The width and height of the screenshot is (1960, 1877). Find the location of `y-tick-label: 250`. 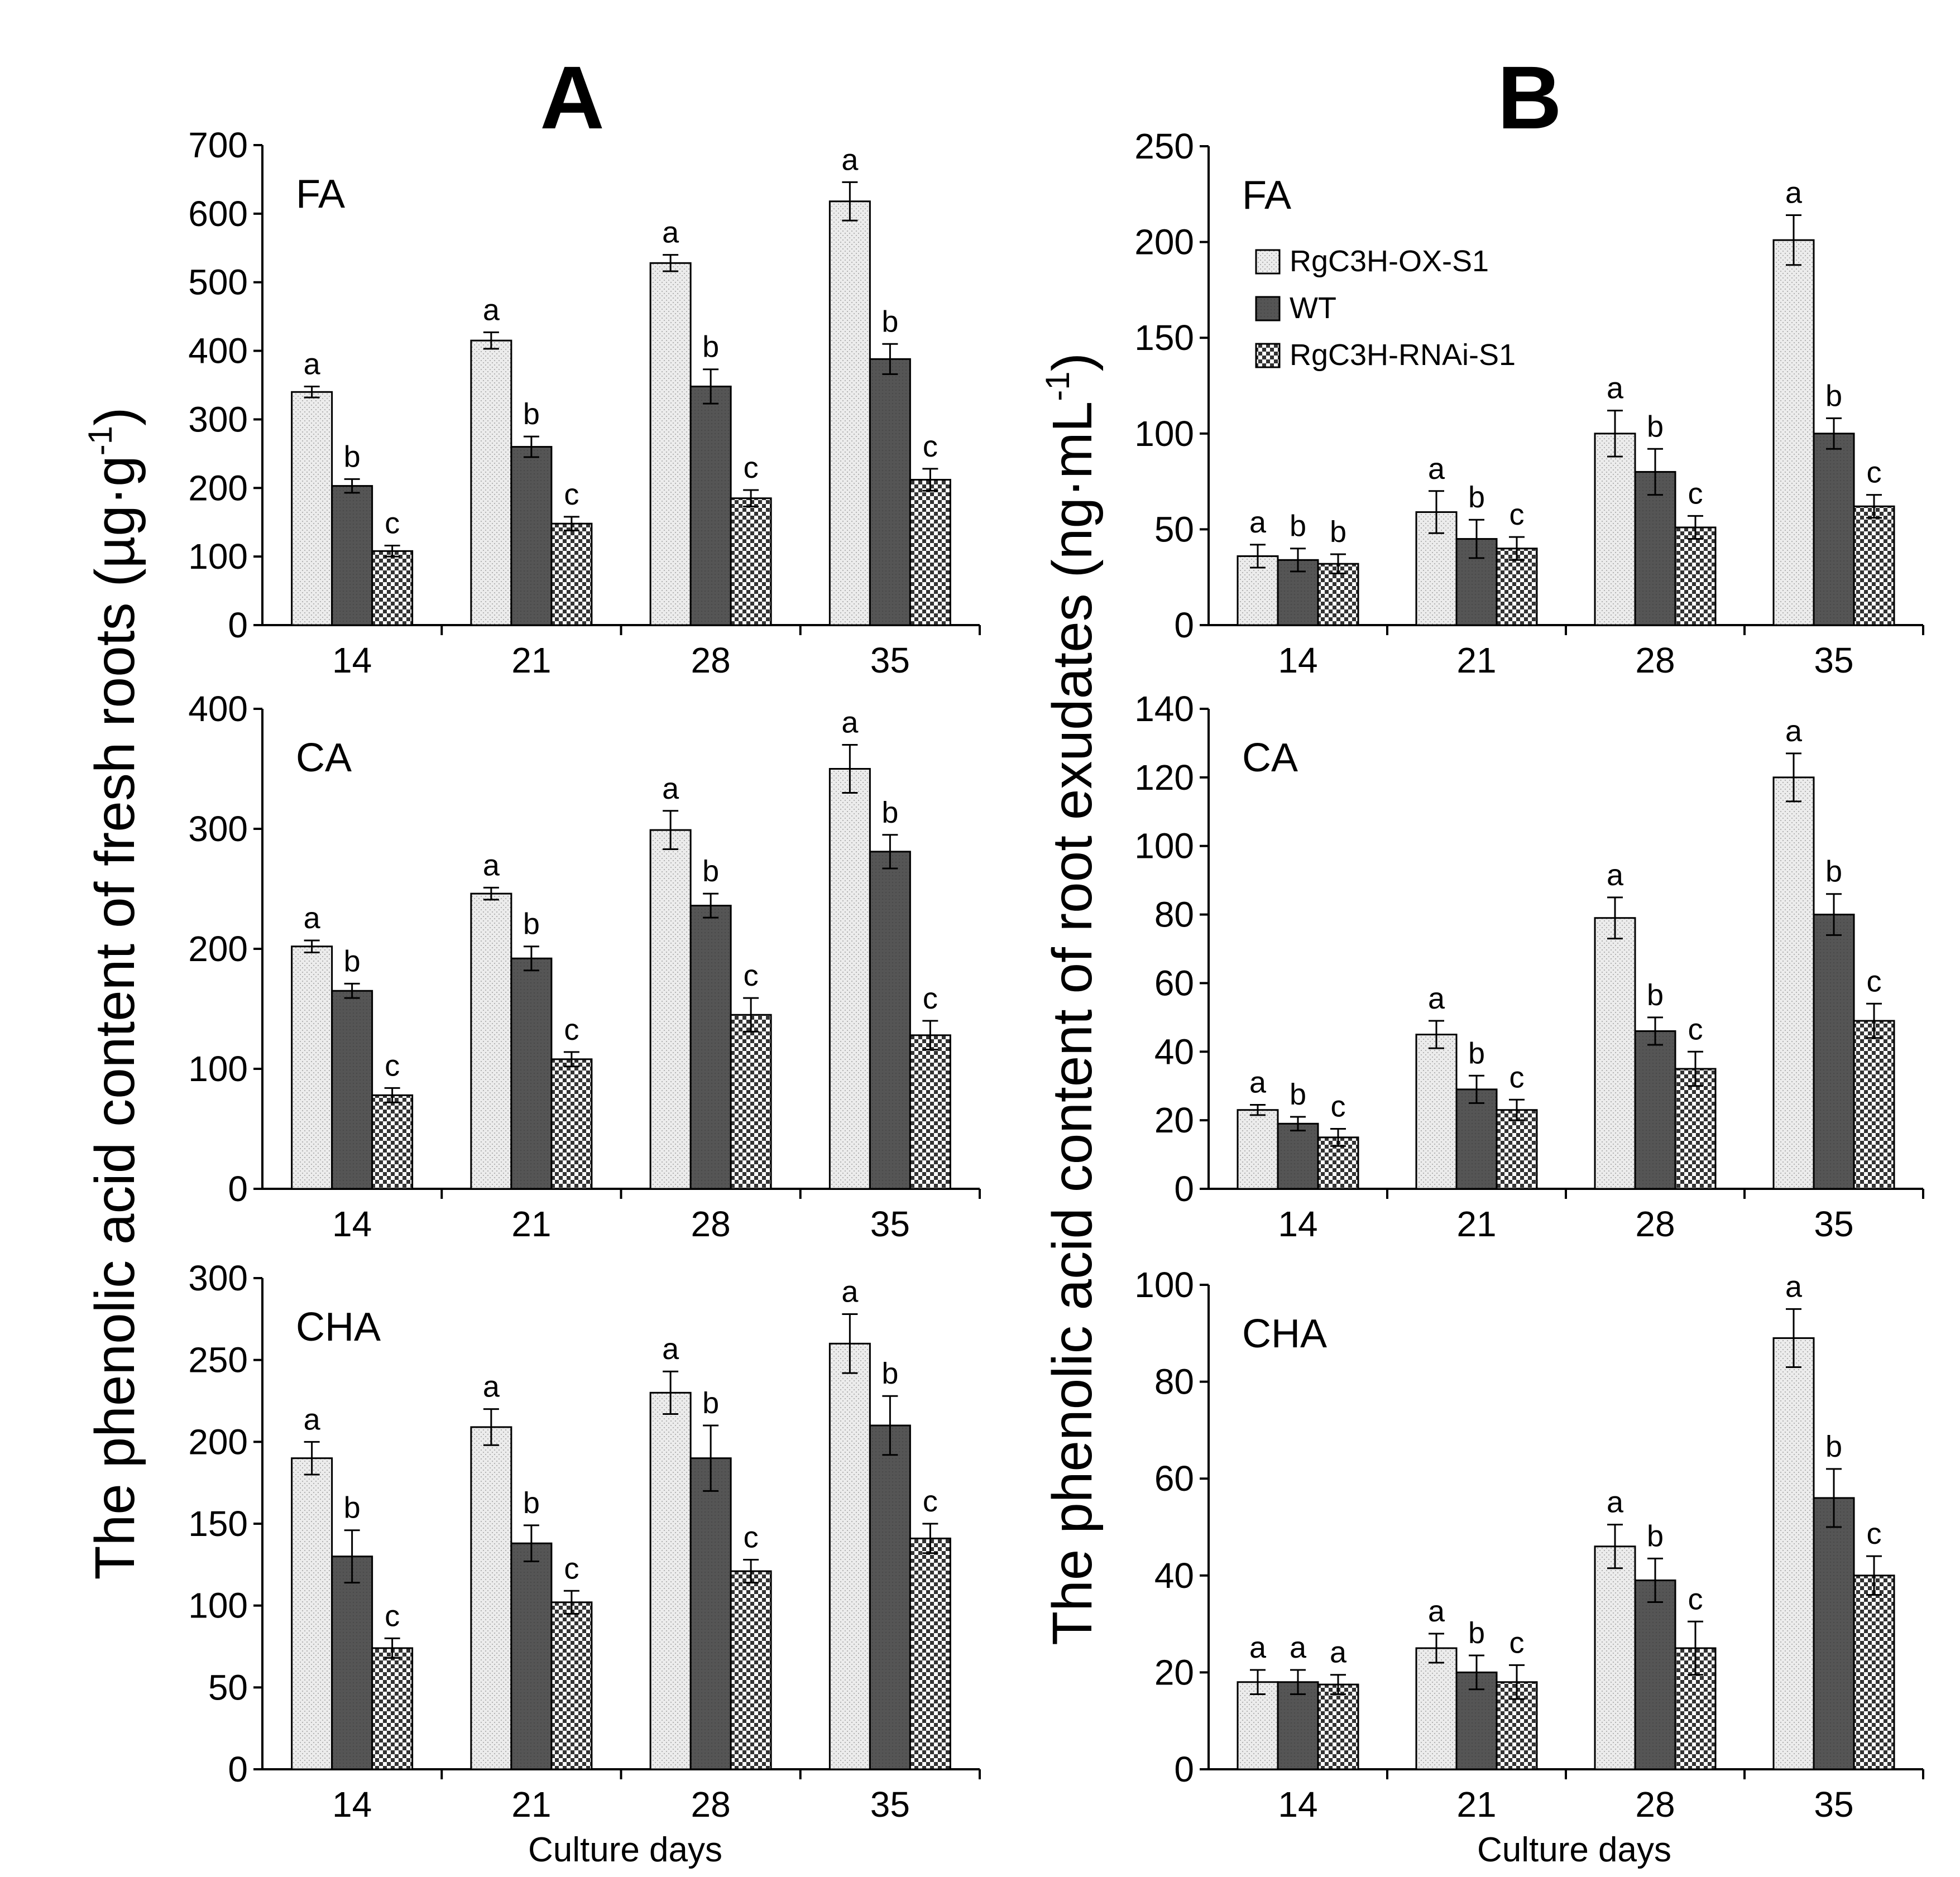

y-tick-label: 250 is located at coordinates (218, 1360).